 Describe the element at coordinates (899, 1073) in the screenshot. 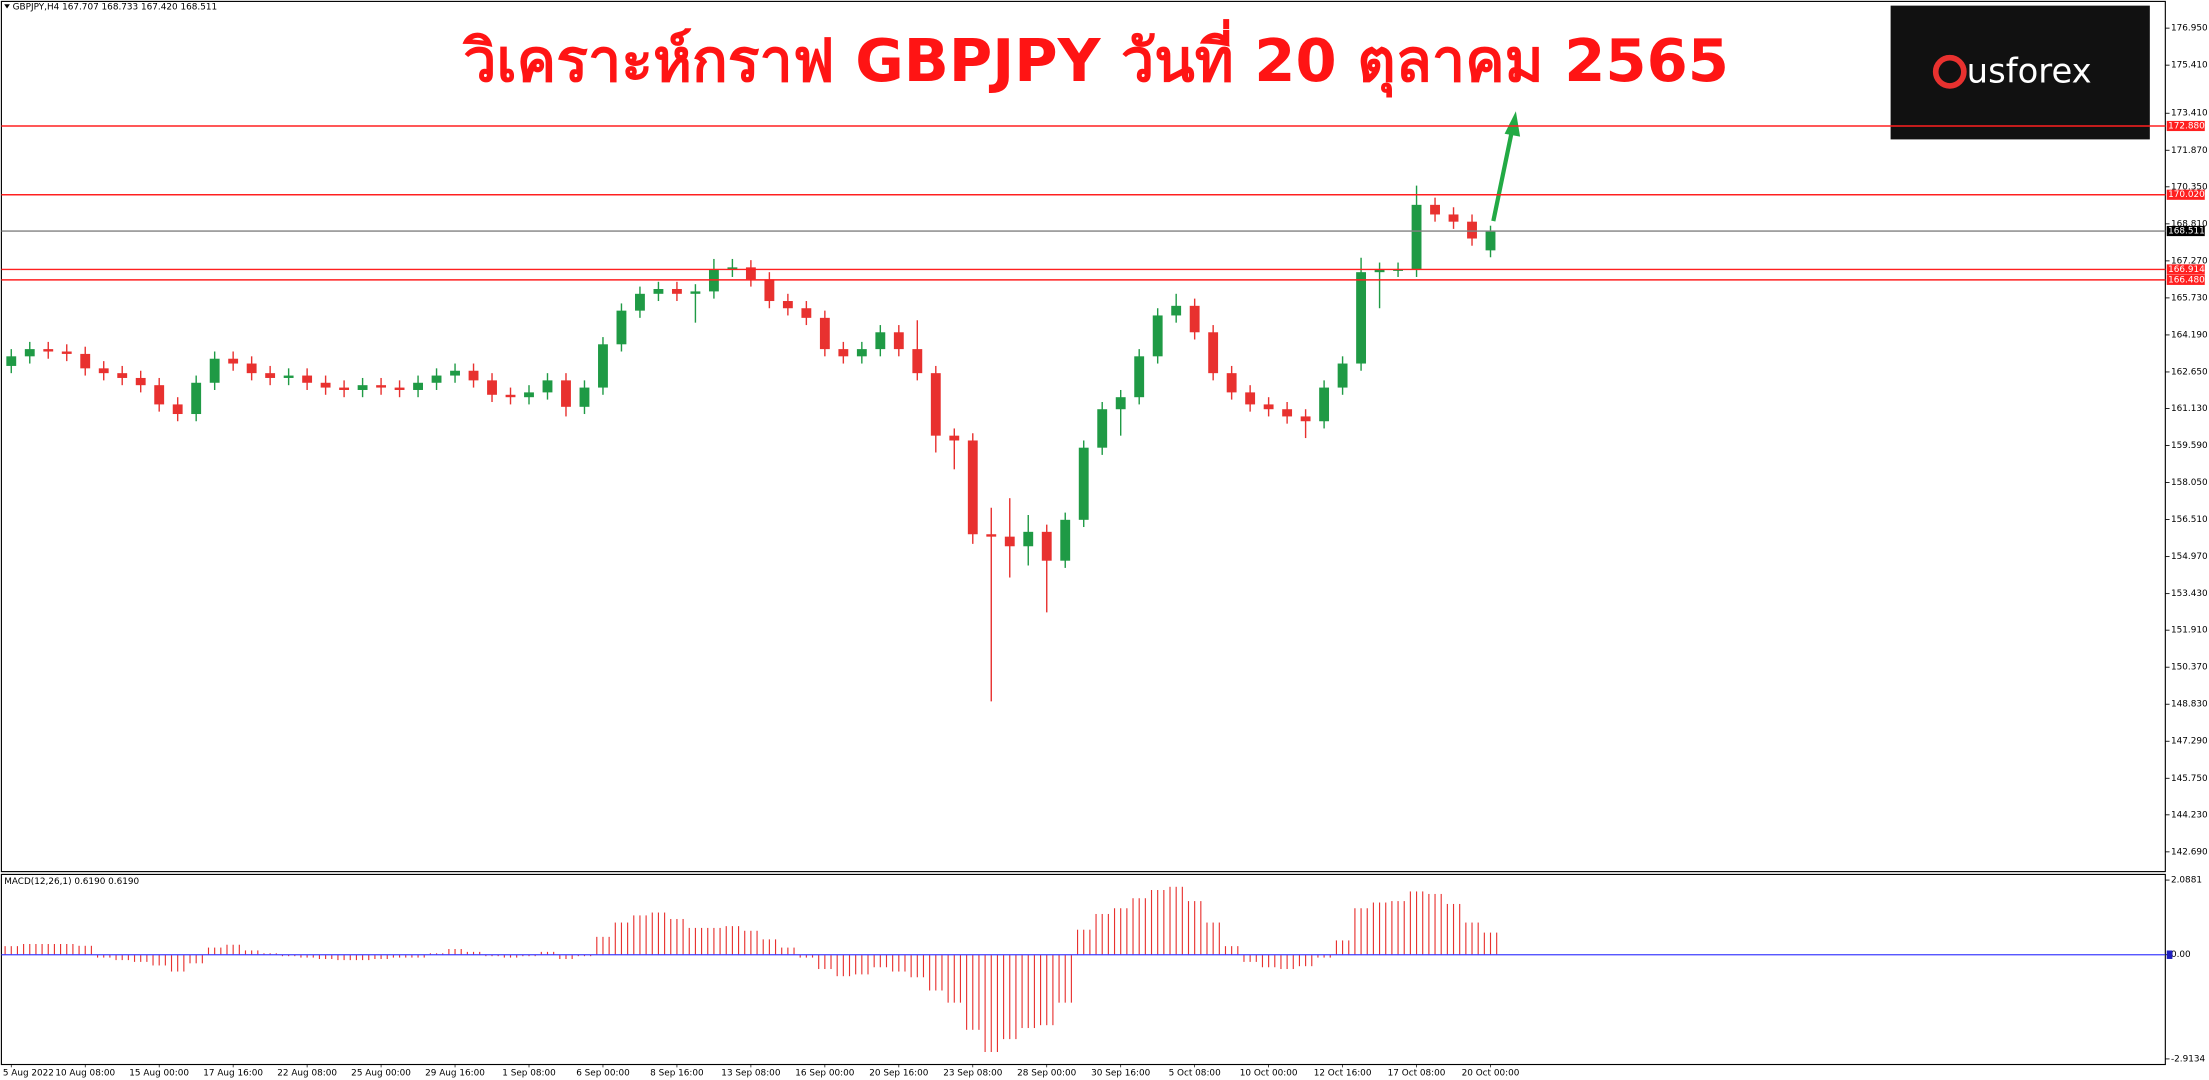

I see `x-tick-label: 20 Sep 16:00` at that location.